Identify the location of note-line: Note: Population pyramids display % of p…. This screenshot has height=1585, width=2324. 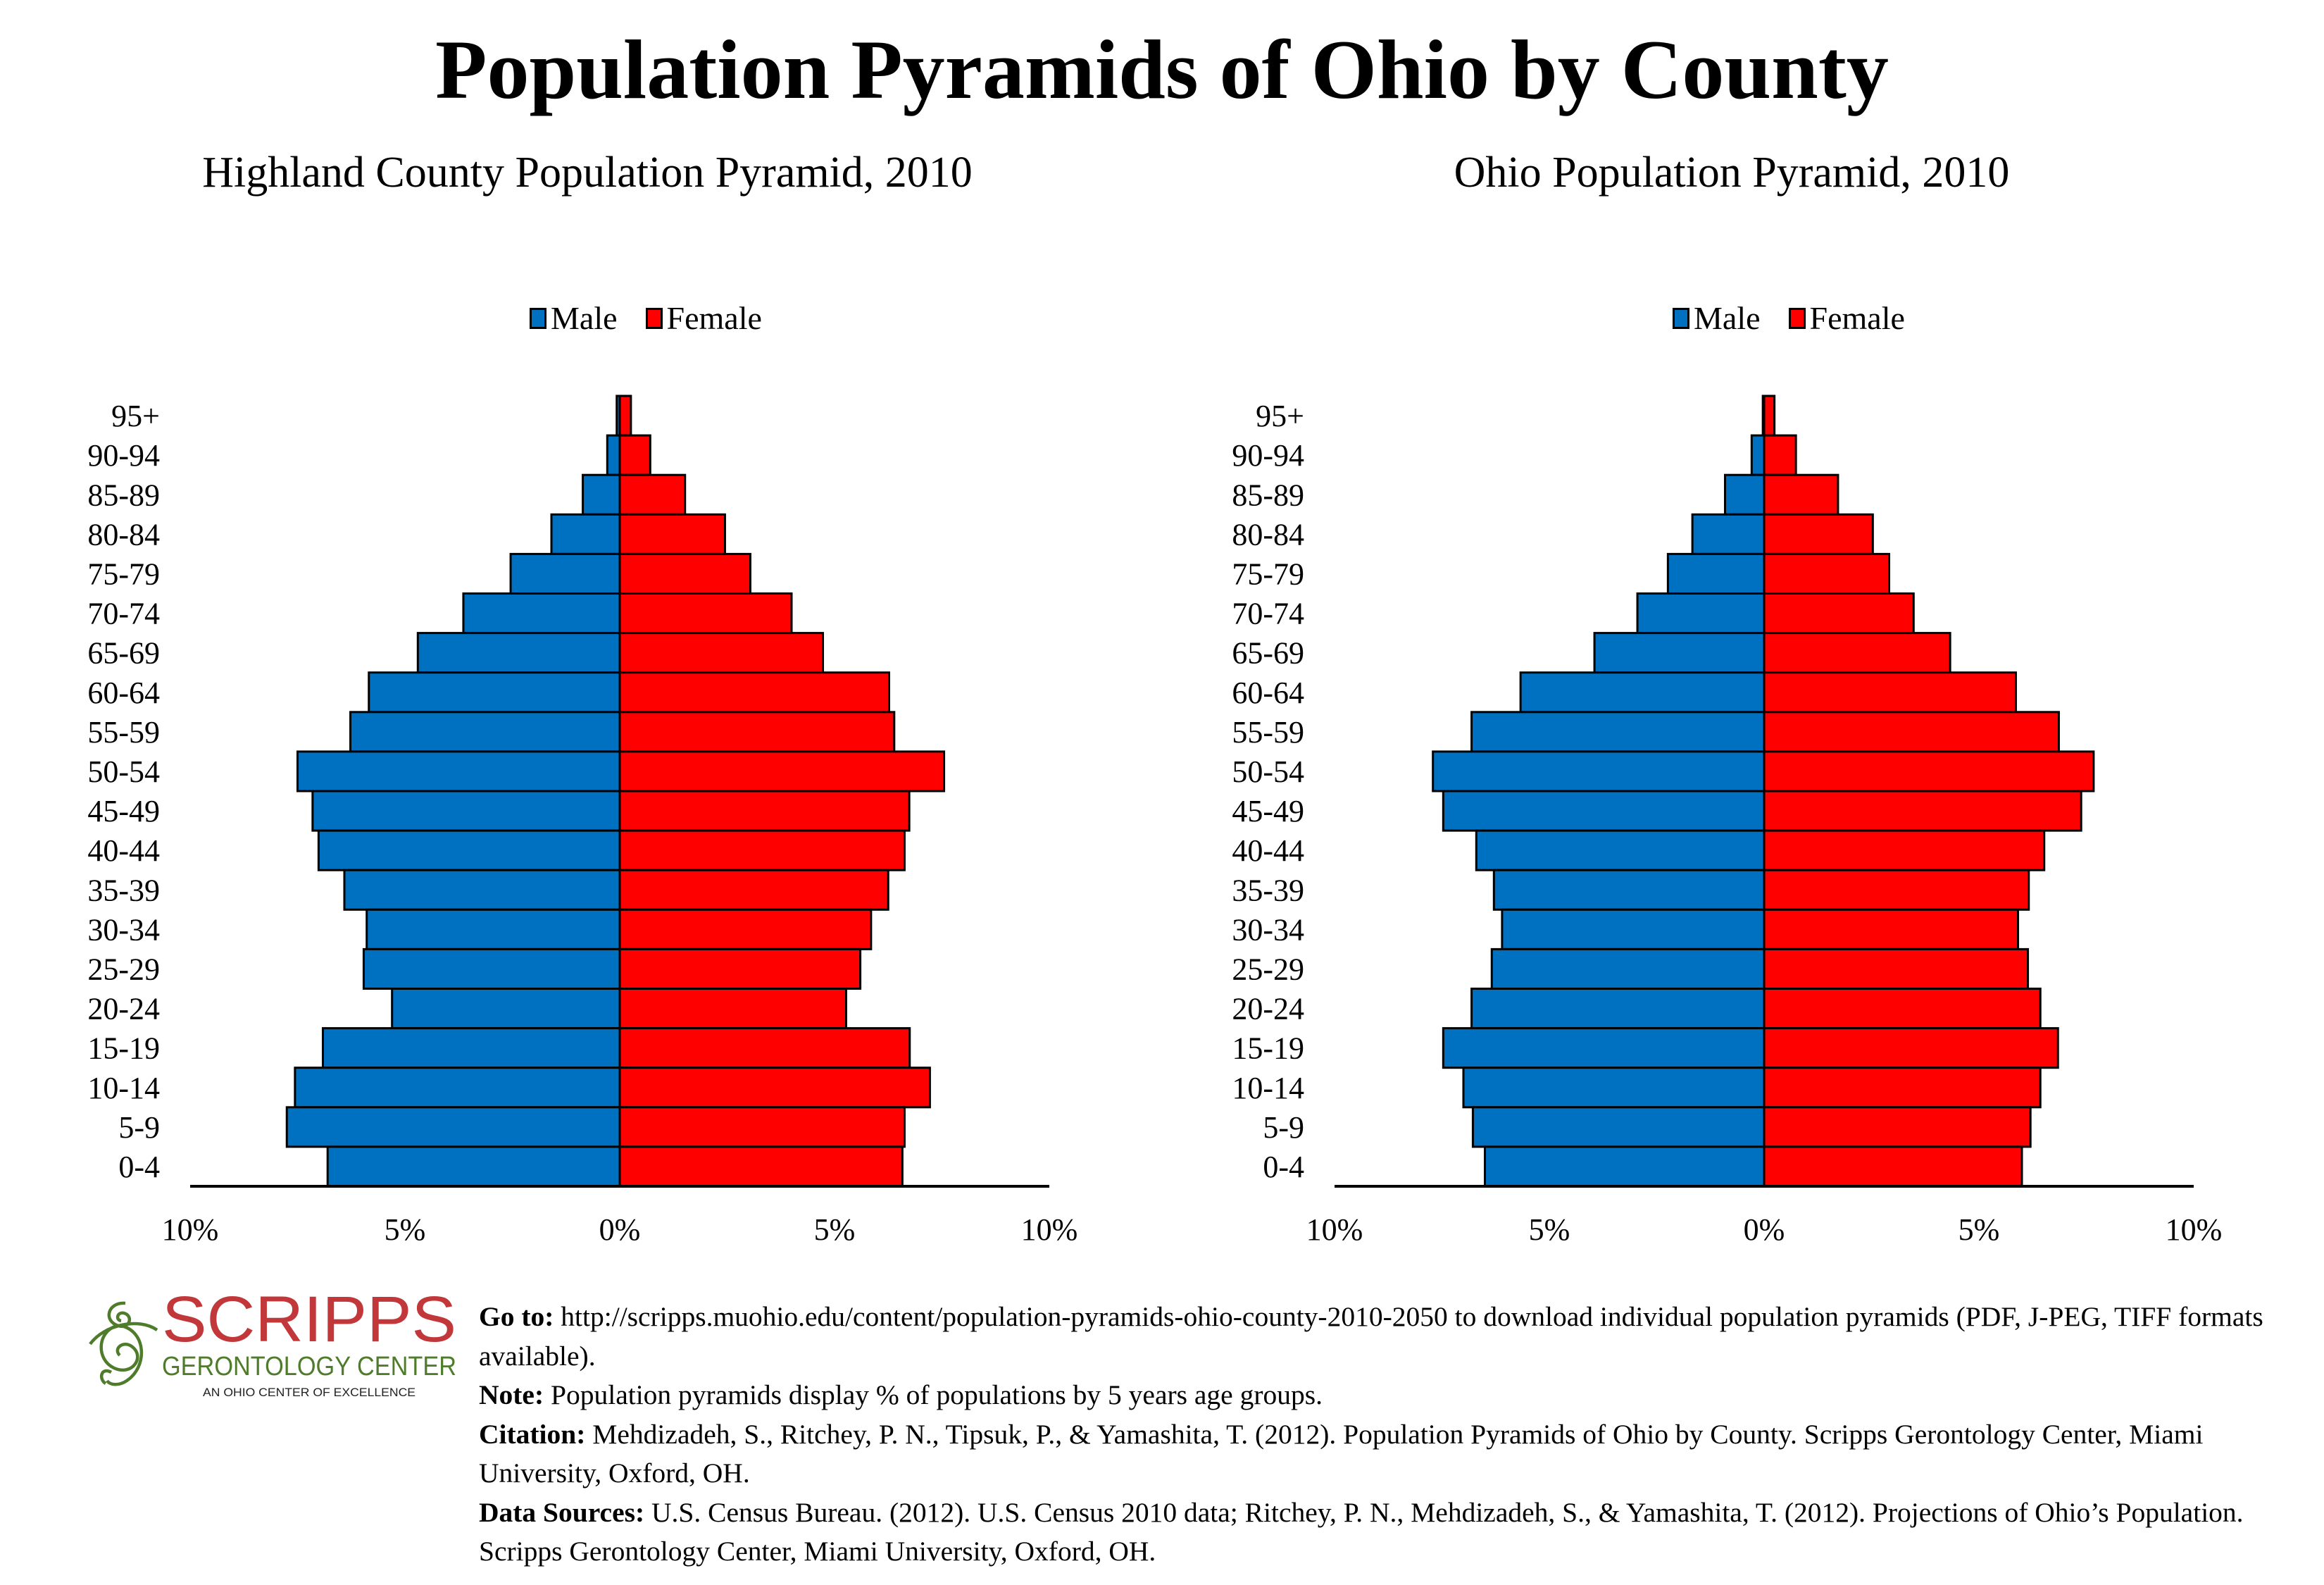
(1394, 1395).